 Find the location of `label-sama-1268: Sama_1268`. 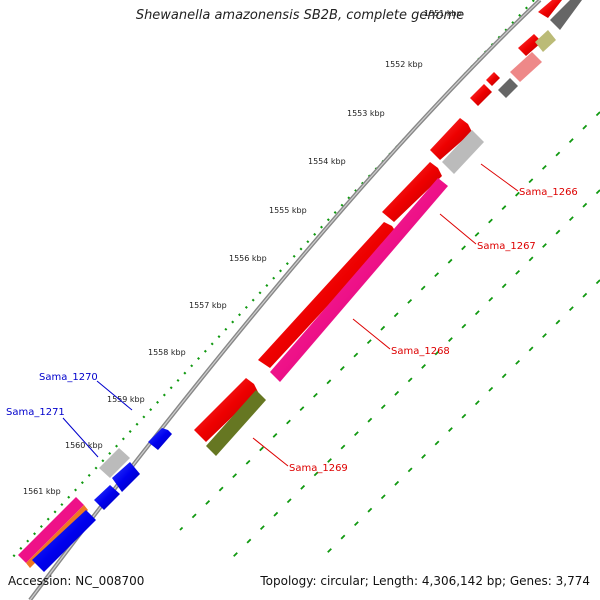

label-sama-1268: Sama_1268 is located at coordinates (420, 351).